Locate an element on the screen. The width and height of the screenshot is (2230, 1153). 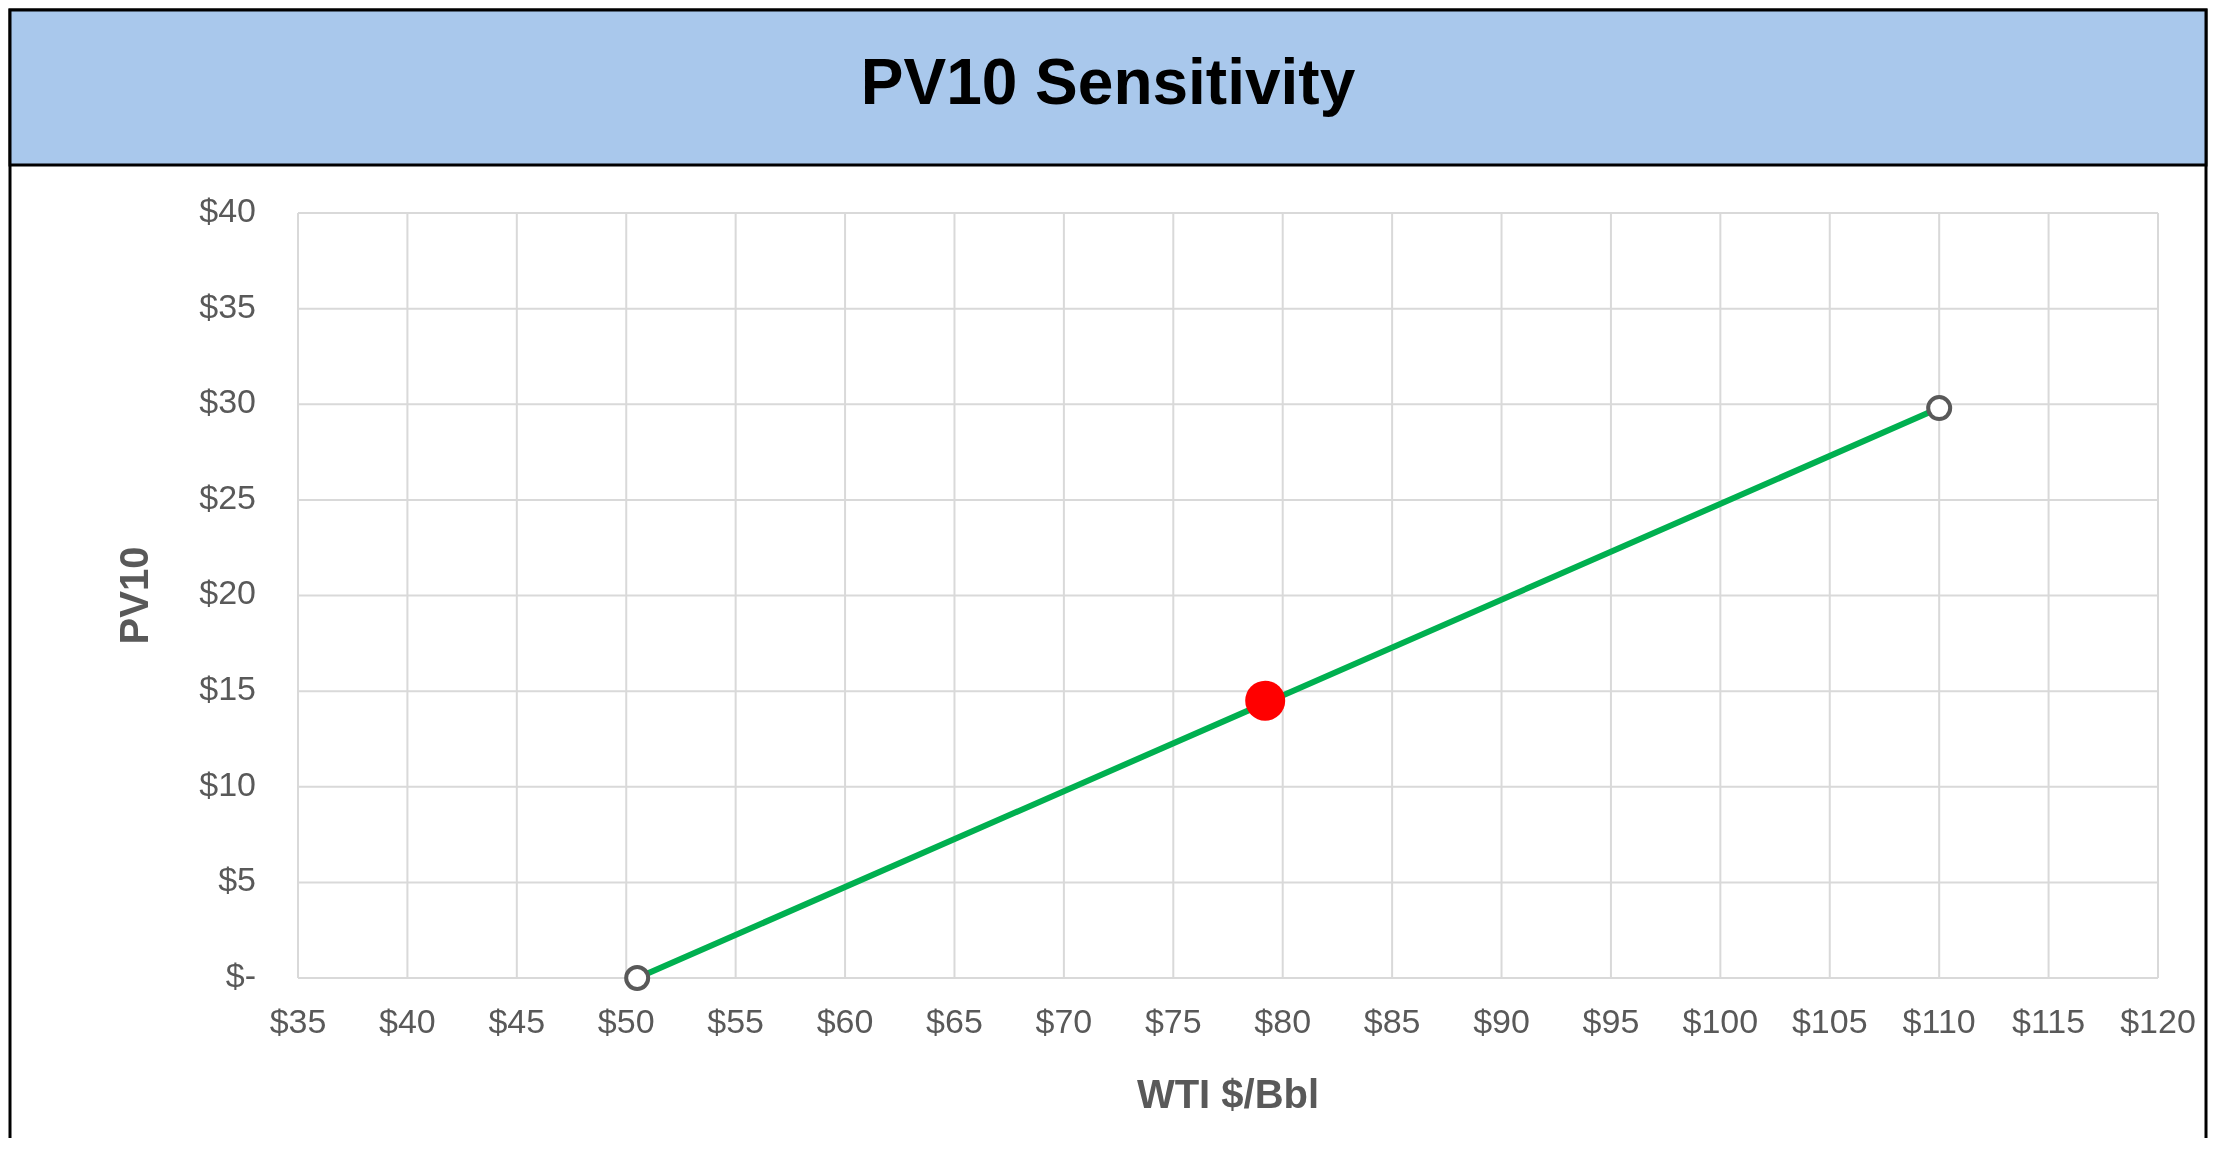
x-tick-label: $100 is located at coordinates (1720, 1021).